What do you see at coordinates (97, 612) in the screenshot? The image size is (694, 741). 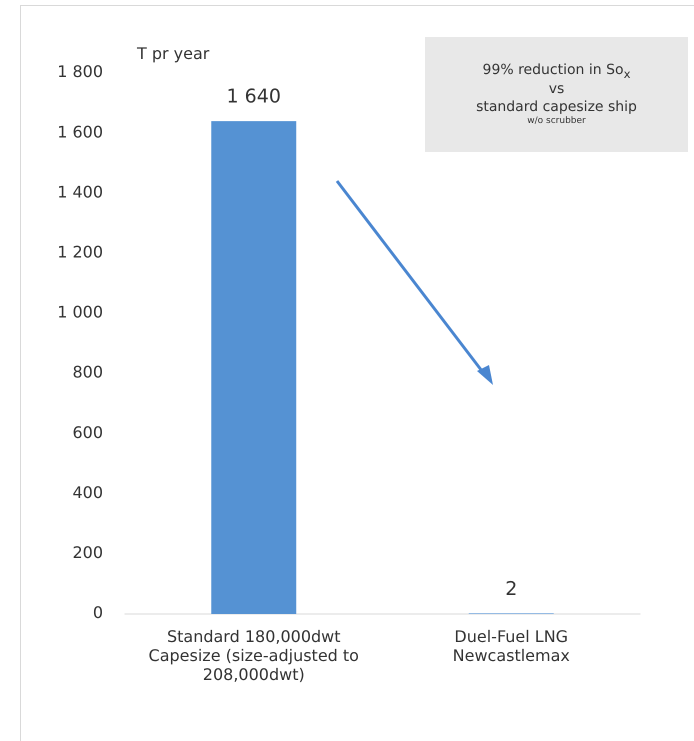 I see `y-tick-label: 0` at bounding box center [97, 612].